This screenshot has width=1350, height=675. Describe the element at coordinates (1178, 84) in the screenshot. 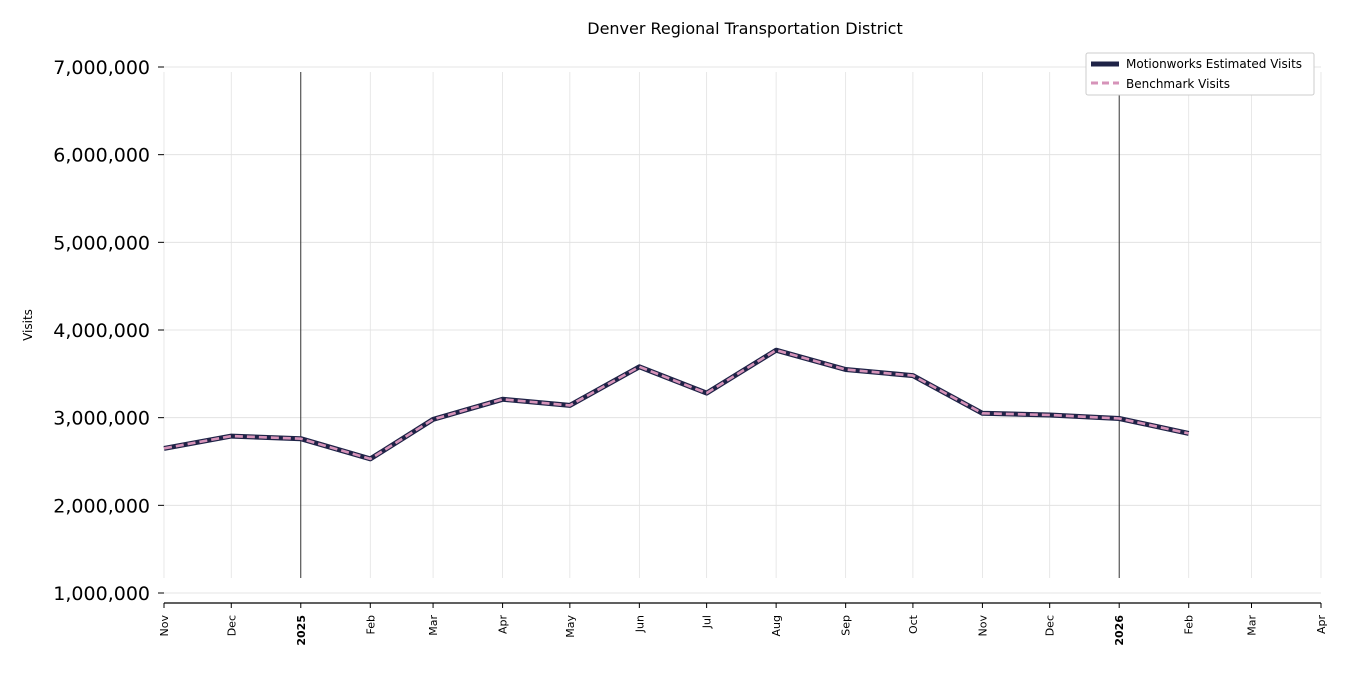

I see `legend-label-benchmark: Benchmark Visits` at that location.